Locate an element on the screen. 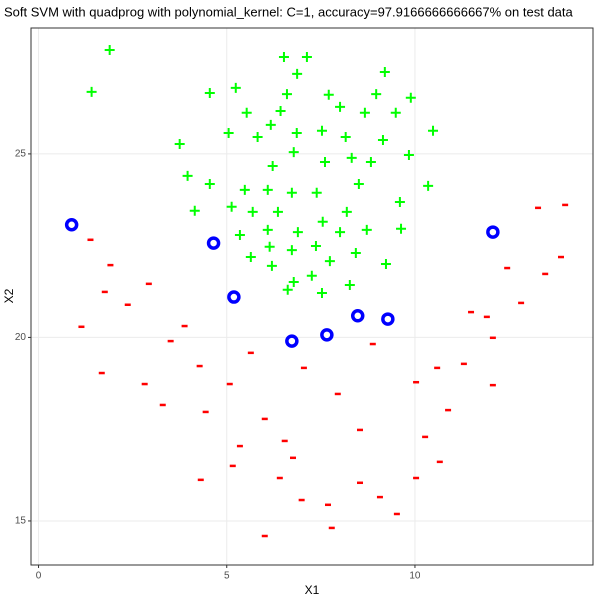 The width and height of the screenshot is (600, 600). y-tick-label: 15 is located at coordinates (21, 521).